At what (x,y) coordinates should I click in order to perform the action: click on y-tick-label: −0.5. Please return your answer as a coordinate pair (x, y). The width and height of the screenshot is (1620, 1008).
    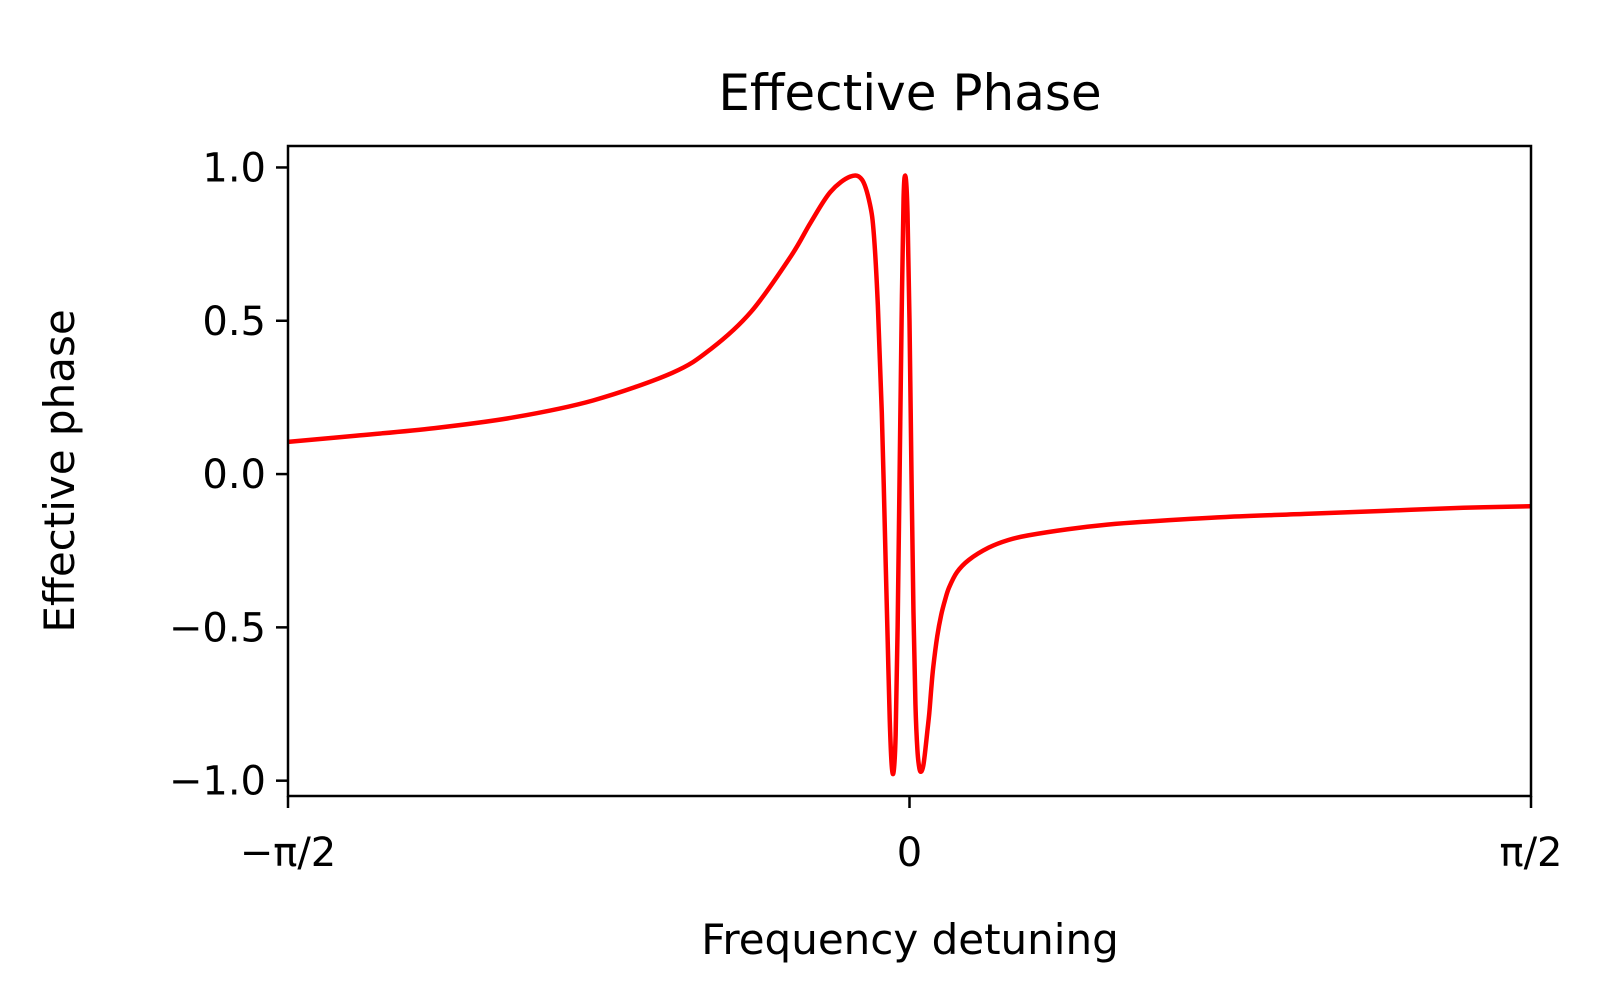
    Looking at the image, I should click on (217, 628).